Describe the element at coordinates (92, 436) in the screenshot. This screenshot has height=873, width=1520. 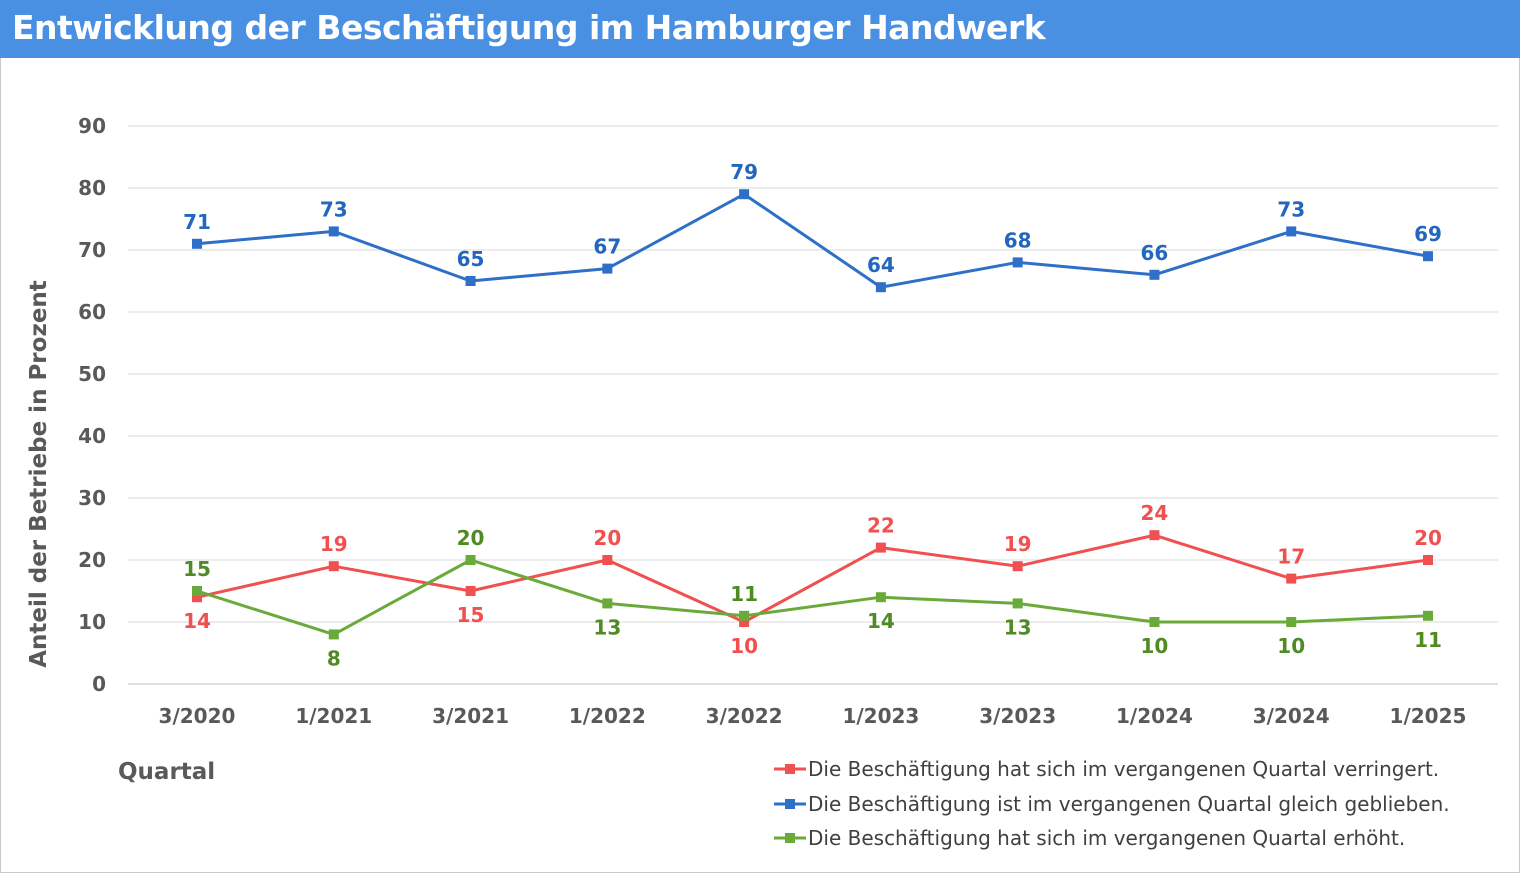
I see `y-tick-label: 40` at that location.